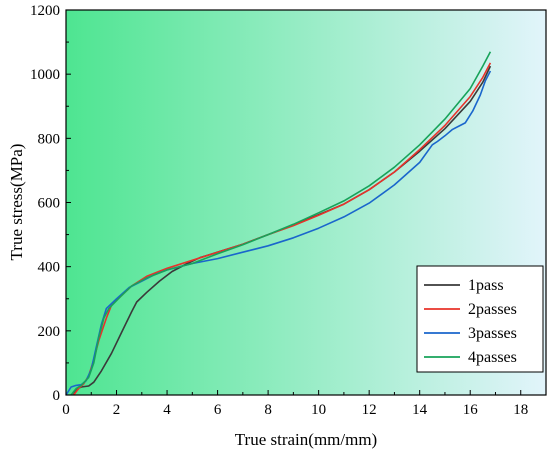 This screenshot has width=550, height=454. What do you see at coordinates (318, 410) in the screenshot?
I see `x-tick-label: 10` at bounding box center [318, 410].